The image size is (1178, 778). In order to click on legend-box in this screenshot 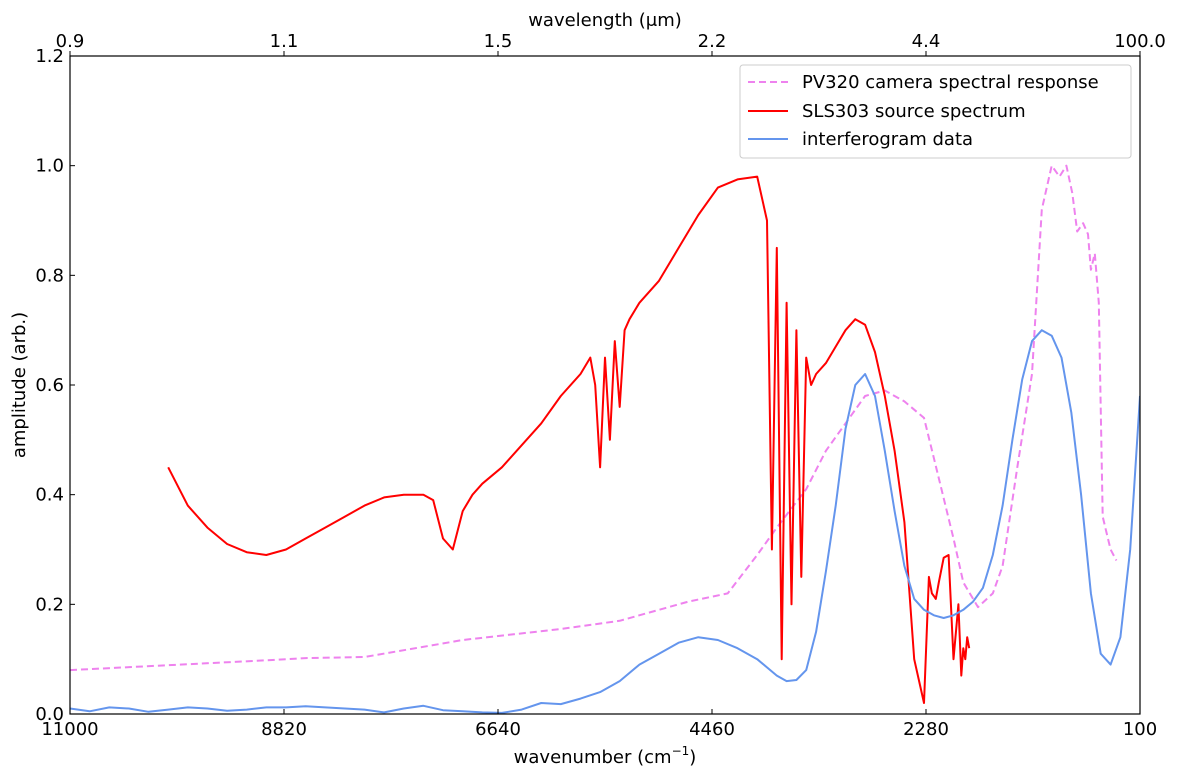, I will do `click(935, 111)`.